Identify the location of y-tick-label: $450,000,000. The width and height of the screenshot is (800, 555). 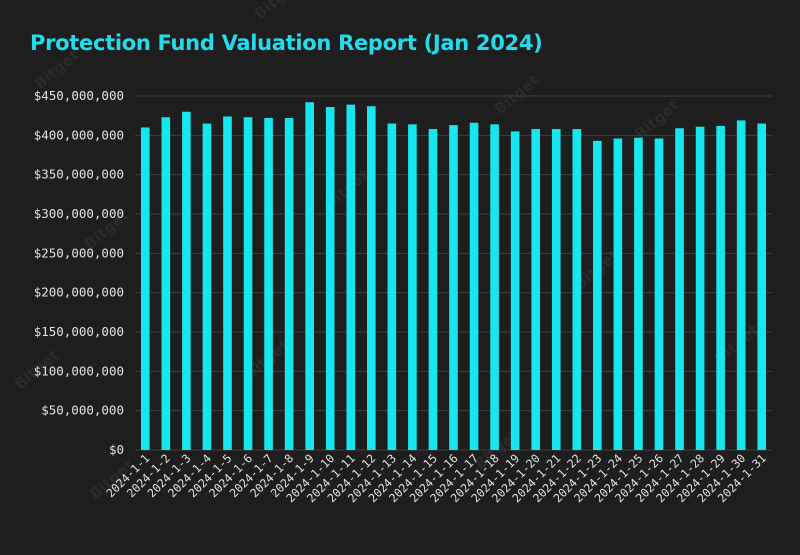
(79, 95).